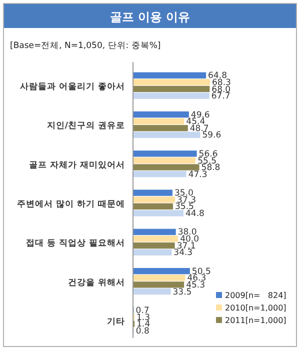  What do you see at coordinates (220, 97) in the screenshot?
I see `data-label: 67.7` at bounding box center [220, 97].